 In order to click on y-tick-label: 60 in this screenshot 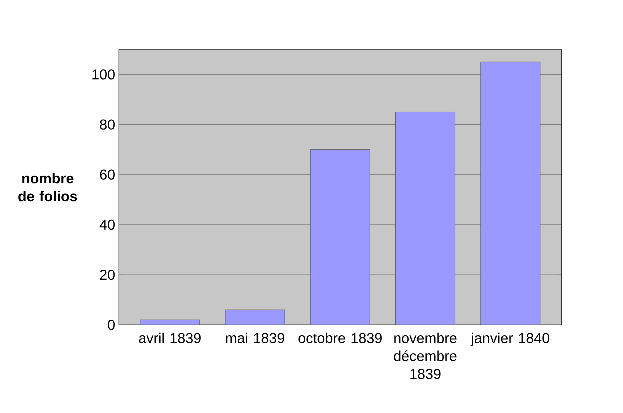, I will do `click(107, 175)`.